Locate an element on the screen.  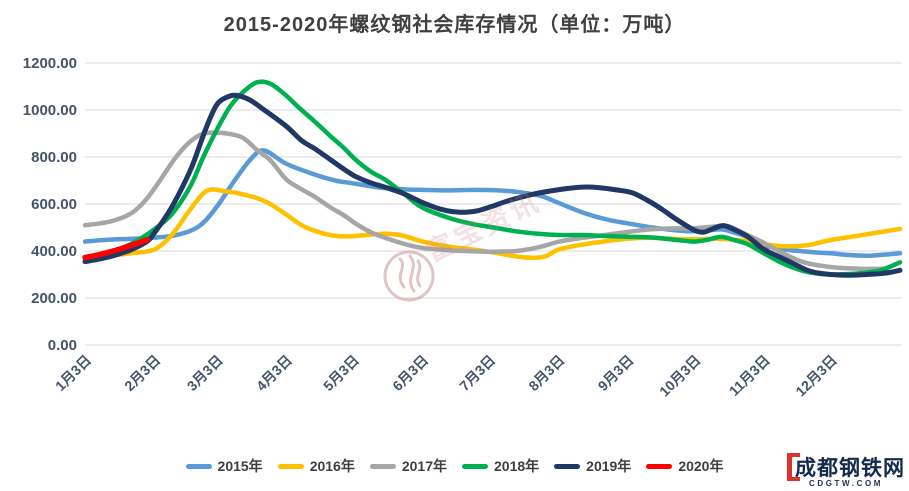
y-axis-label: 0.00 is located at coordinates (62, 345).